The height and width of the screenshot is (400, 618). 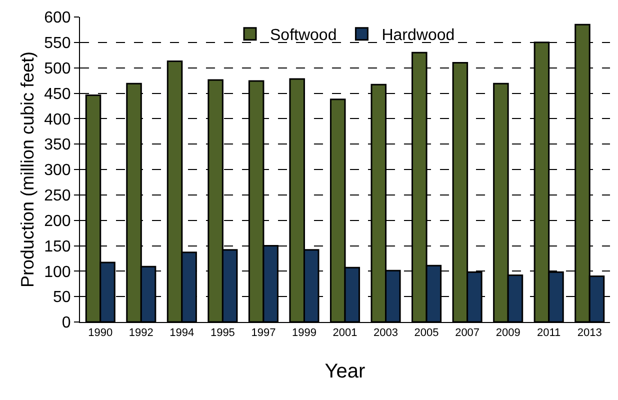 What do you see at coordinates (57, 272) in the screenshot?
I see `y-tick-label: 100` at bounding box center [57, 272].